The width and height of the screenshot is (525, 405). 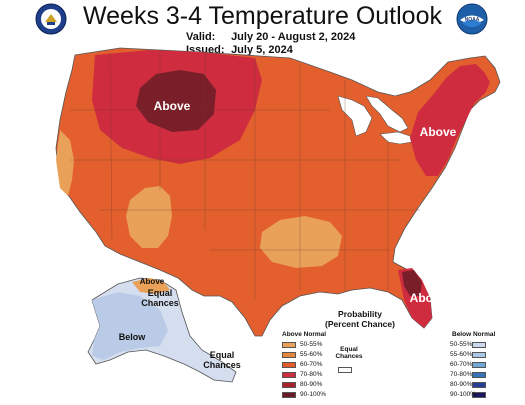 I want to click on northeast-red, so click(x=450, y=120).